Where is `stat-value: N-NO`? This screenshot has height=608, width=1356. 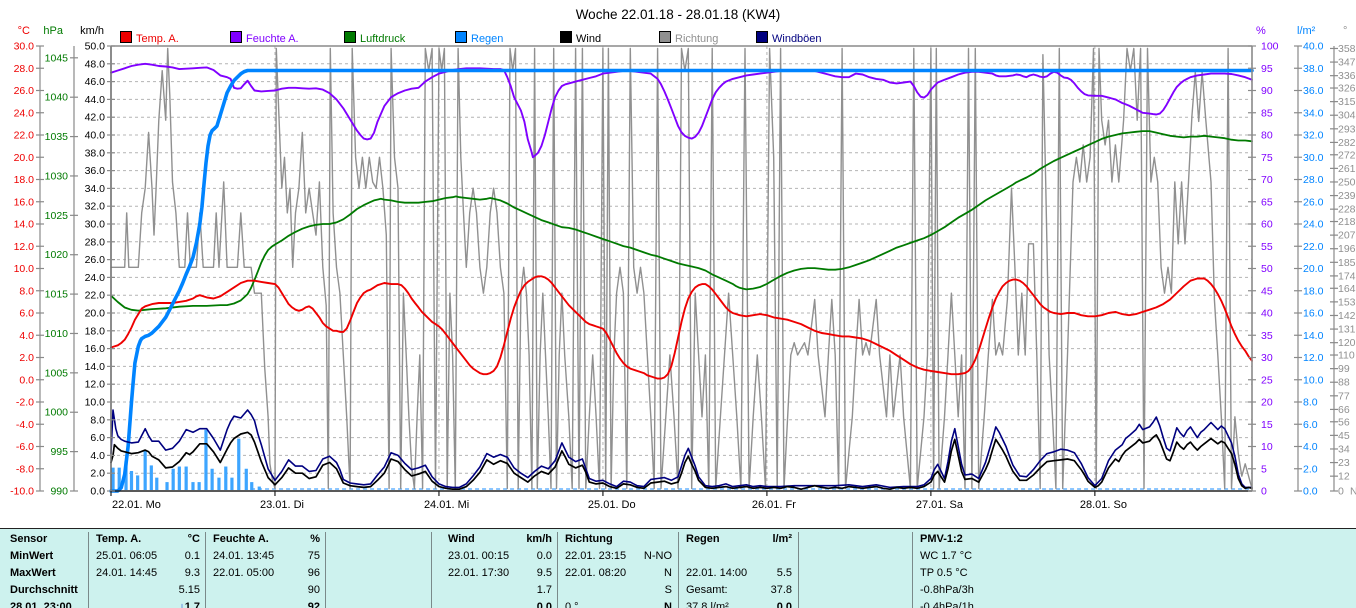
stat-value: N-NO is located at coordinates (657, 556).